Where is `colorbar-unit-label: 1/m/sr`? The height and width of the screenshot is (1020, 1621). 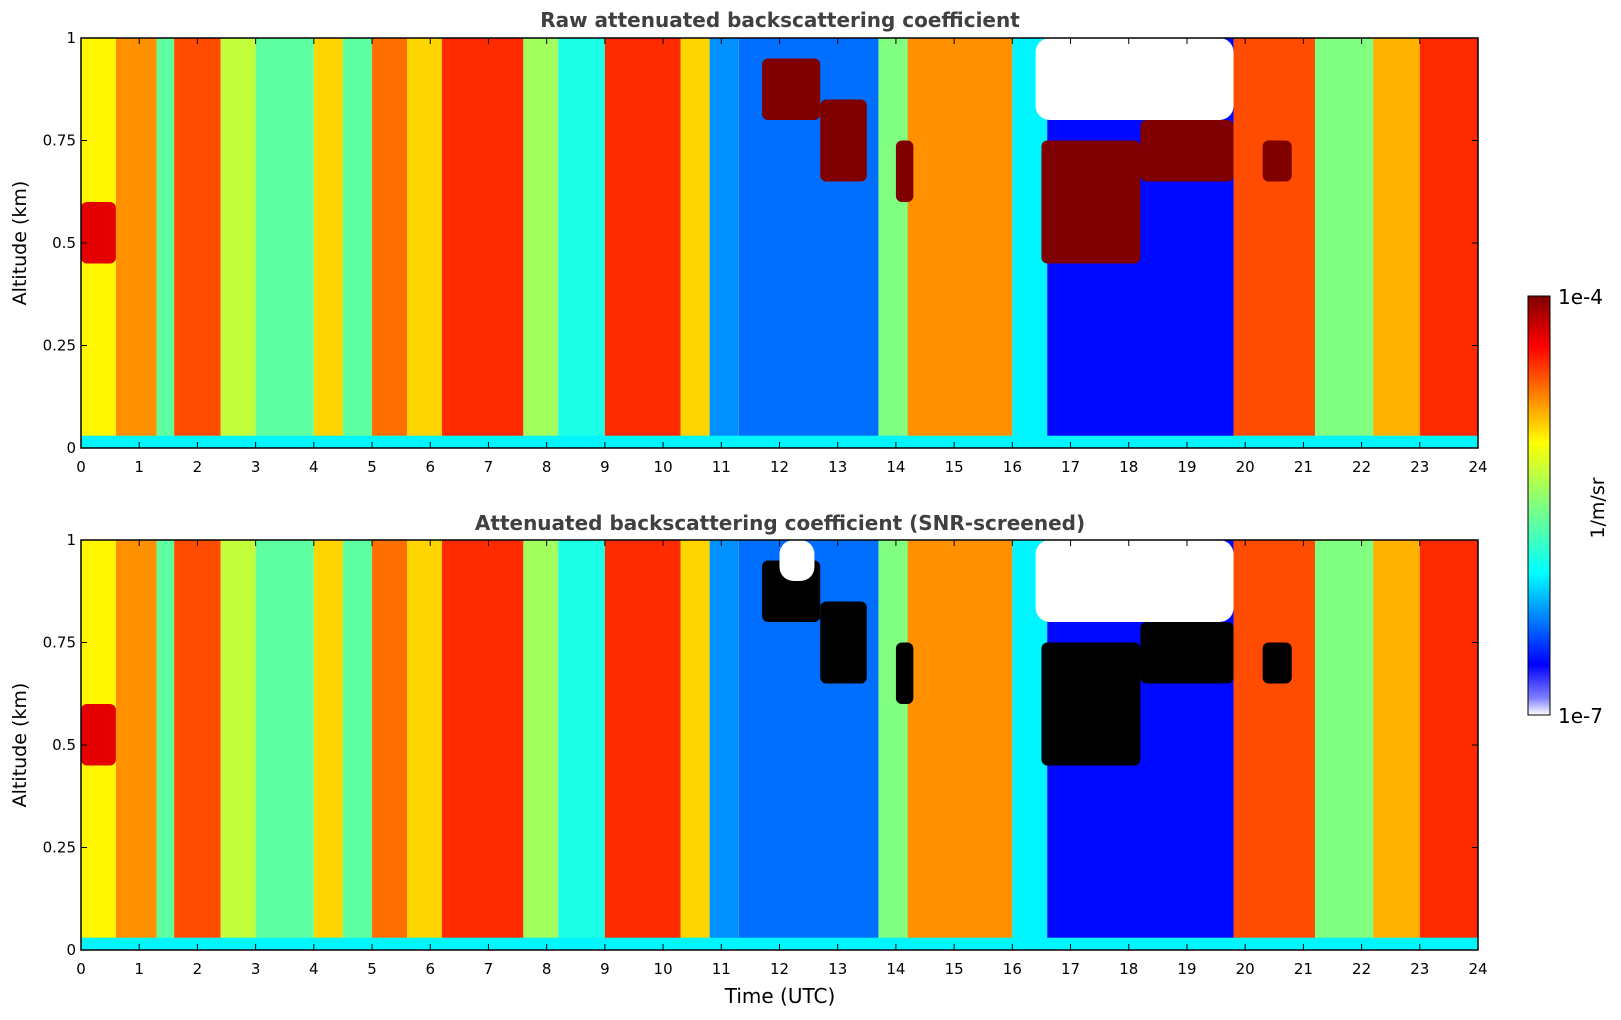
colorbar-unit-label: 1/m/sr is located at coordinates (1598, 507).